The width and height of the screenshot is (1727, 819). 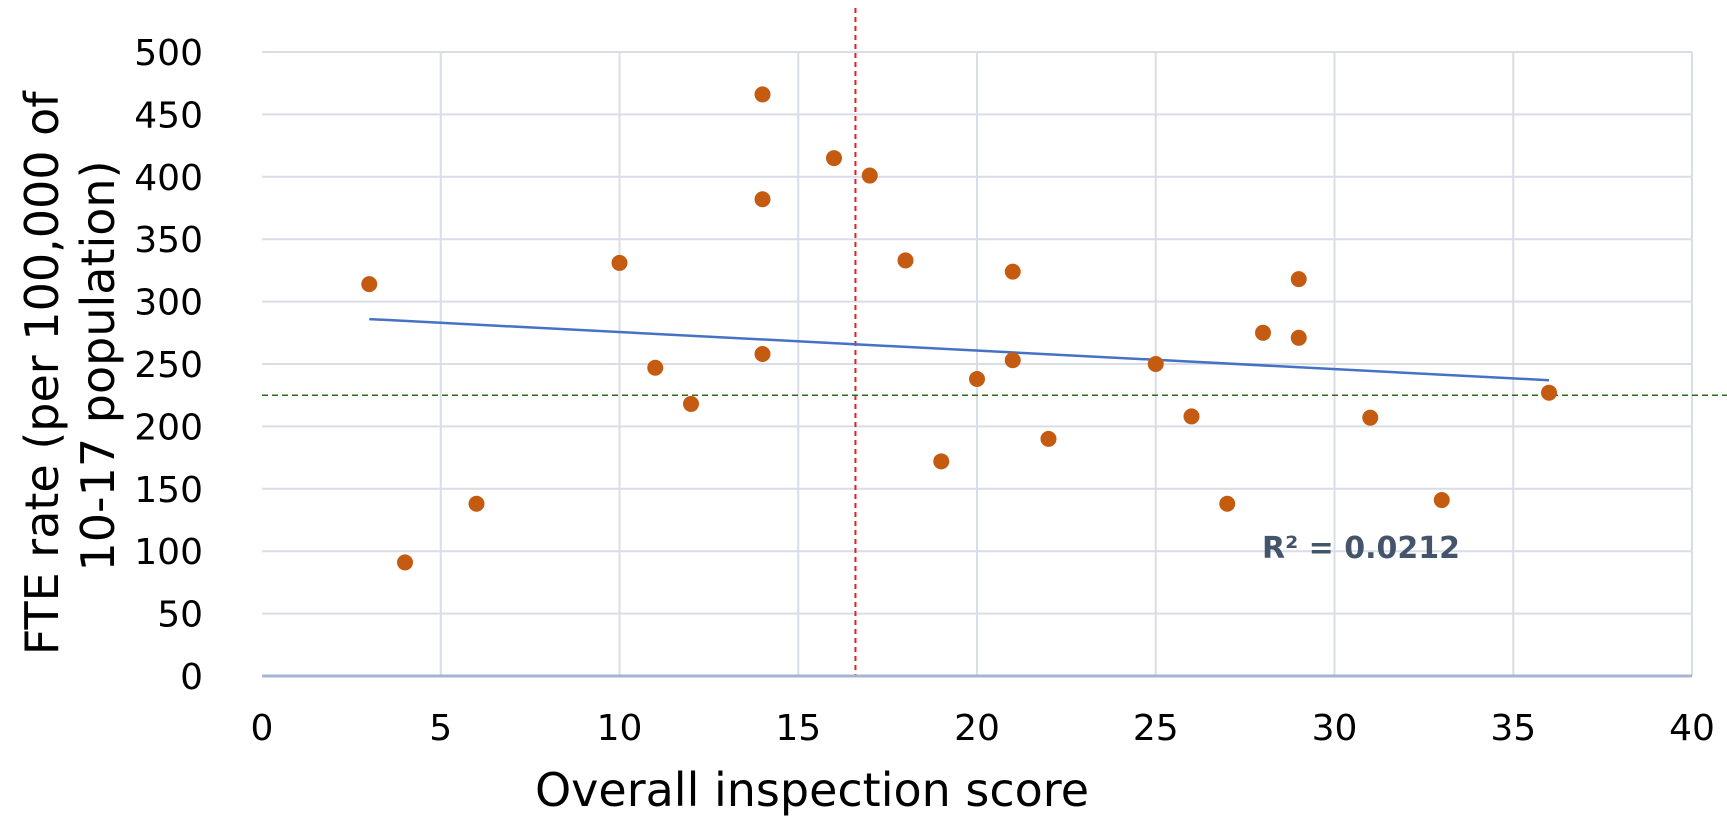 I want to click on x-tick-label: 20, so click(x=977, y=728).